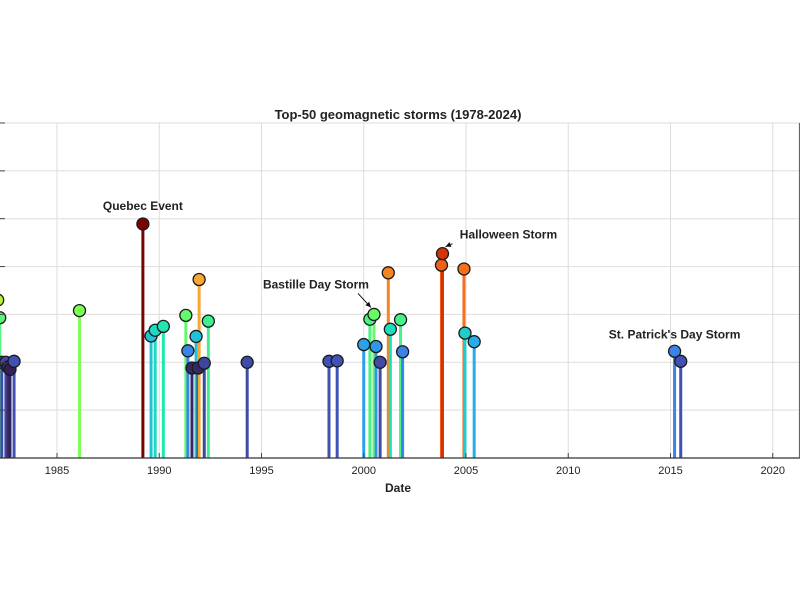 This screenshot has height=605, width=800. Describe the element at coordinates (364, 471) in the screenshot. I see `x-tick-label: 2000` at that location.